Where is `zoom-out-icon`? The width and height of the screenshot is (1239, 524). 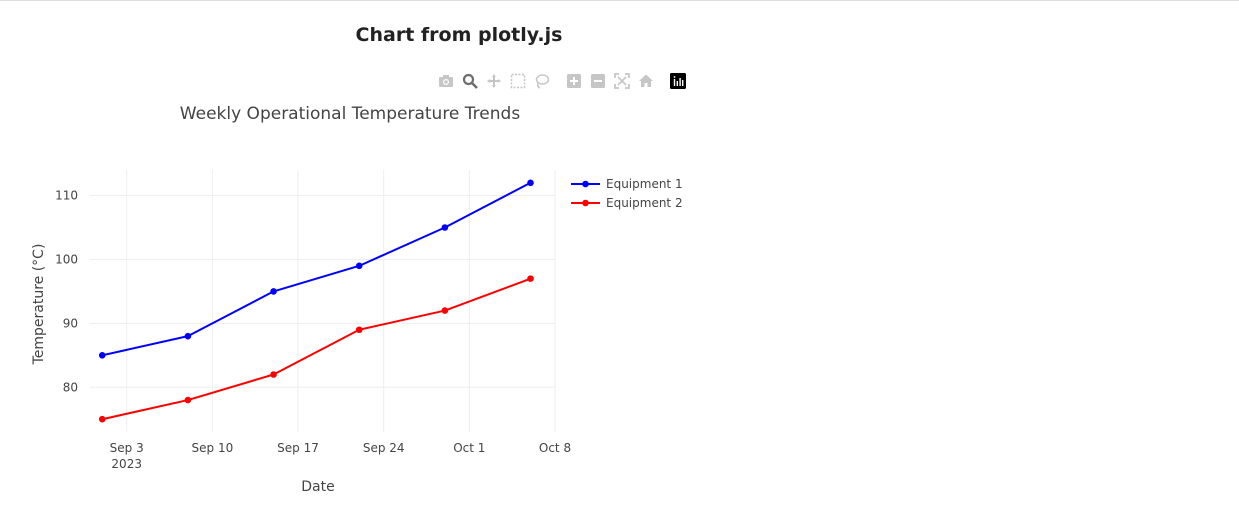
zoom-out-icon is located at coordinates (598, 81).